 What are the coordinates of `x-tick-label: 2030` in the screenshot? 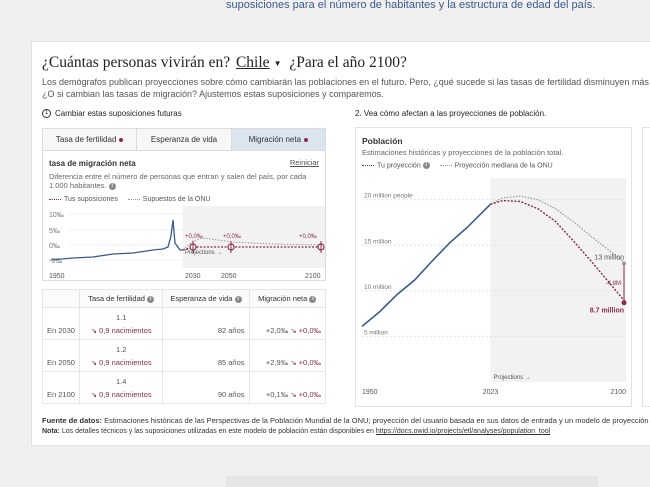 It's located at (193, 276).